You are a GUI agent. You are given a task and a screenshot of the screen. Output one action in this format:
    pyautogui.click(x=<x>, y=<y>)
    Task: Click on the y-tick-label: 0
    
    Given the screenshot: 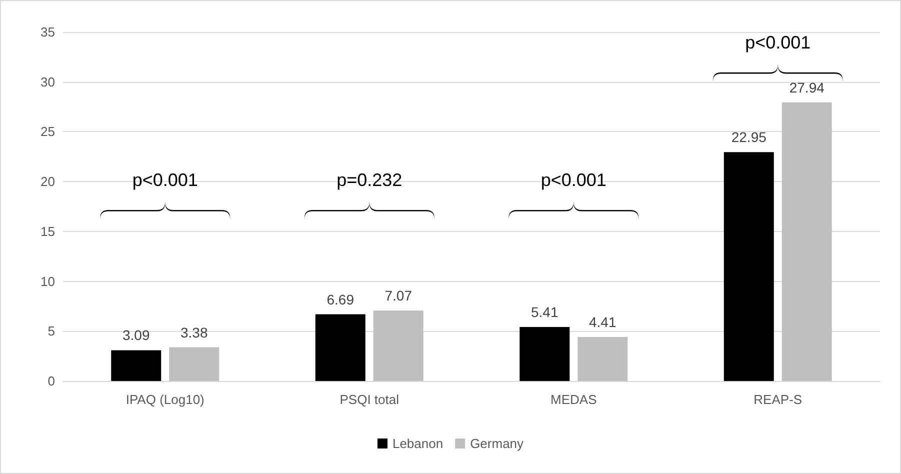 What is the action you would take?
    pyautogui.click(x=51, y=381)
    